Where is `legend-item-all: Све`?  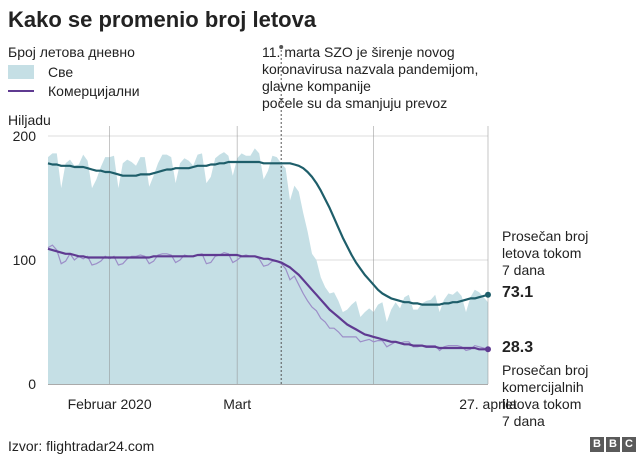
legend-item-all: Све is located at coordinates (40, 72).